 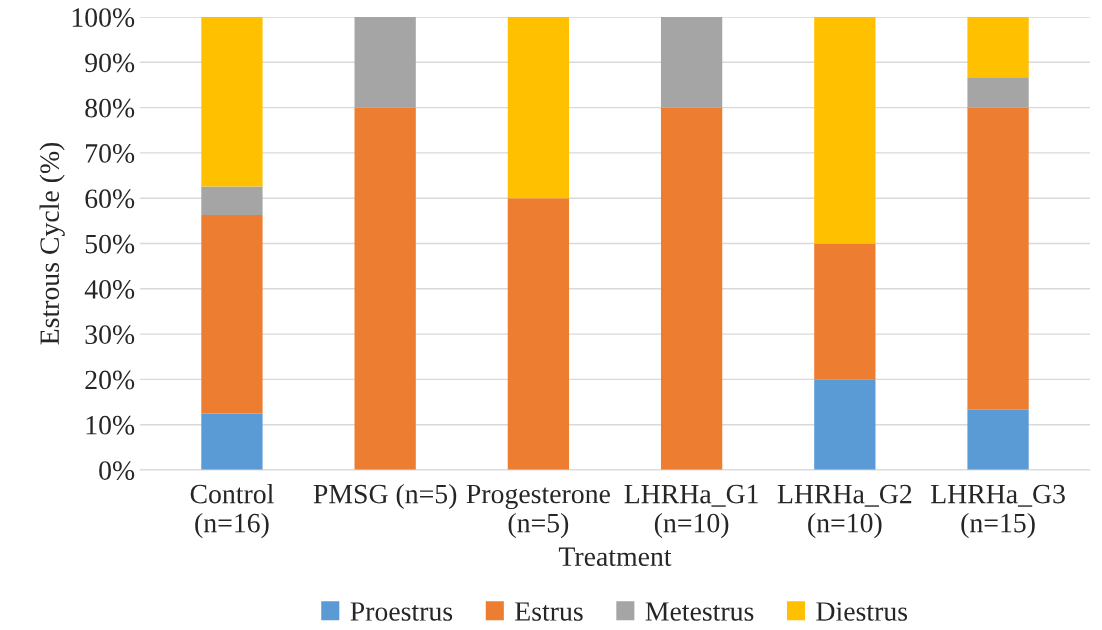 I want to click on x-tick-label: LHRHa_G3 (n=15), so click(x=997, y=511).